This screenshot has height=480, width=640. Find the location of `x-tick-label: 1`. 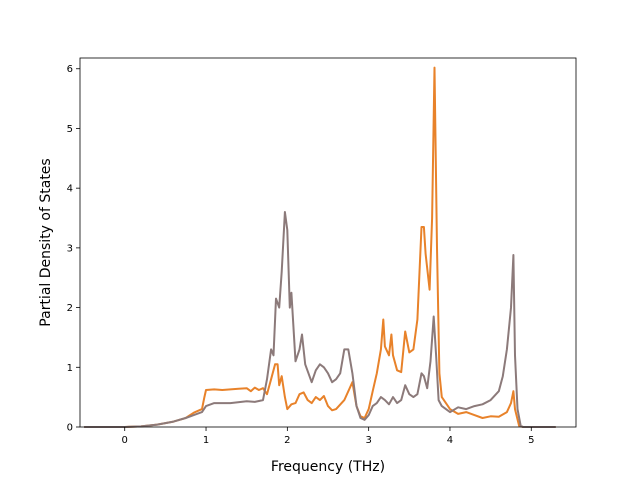

x-tick-label: 1 is located at coordinates (206, 440).